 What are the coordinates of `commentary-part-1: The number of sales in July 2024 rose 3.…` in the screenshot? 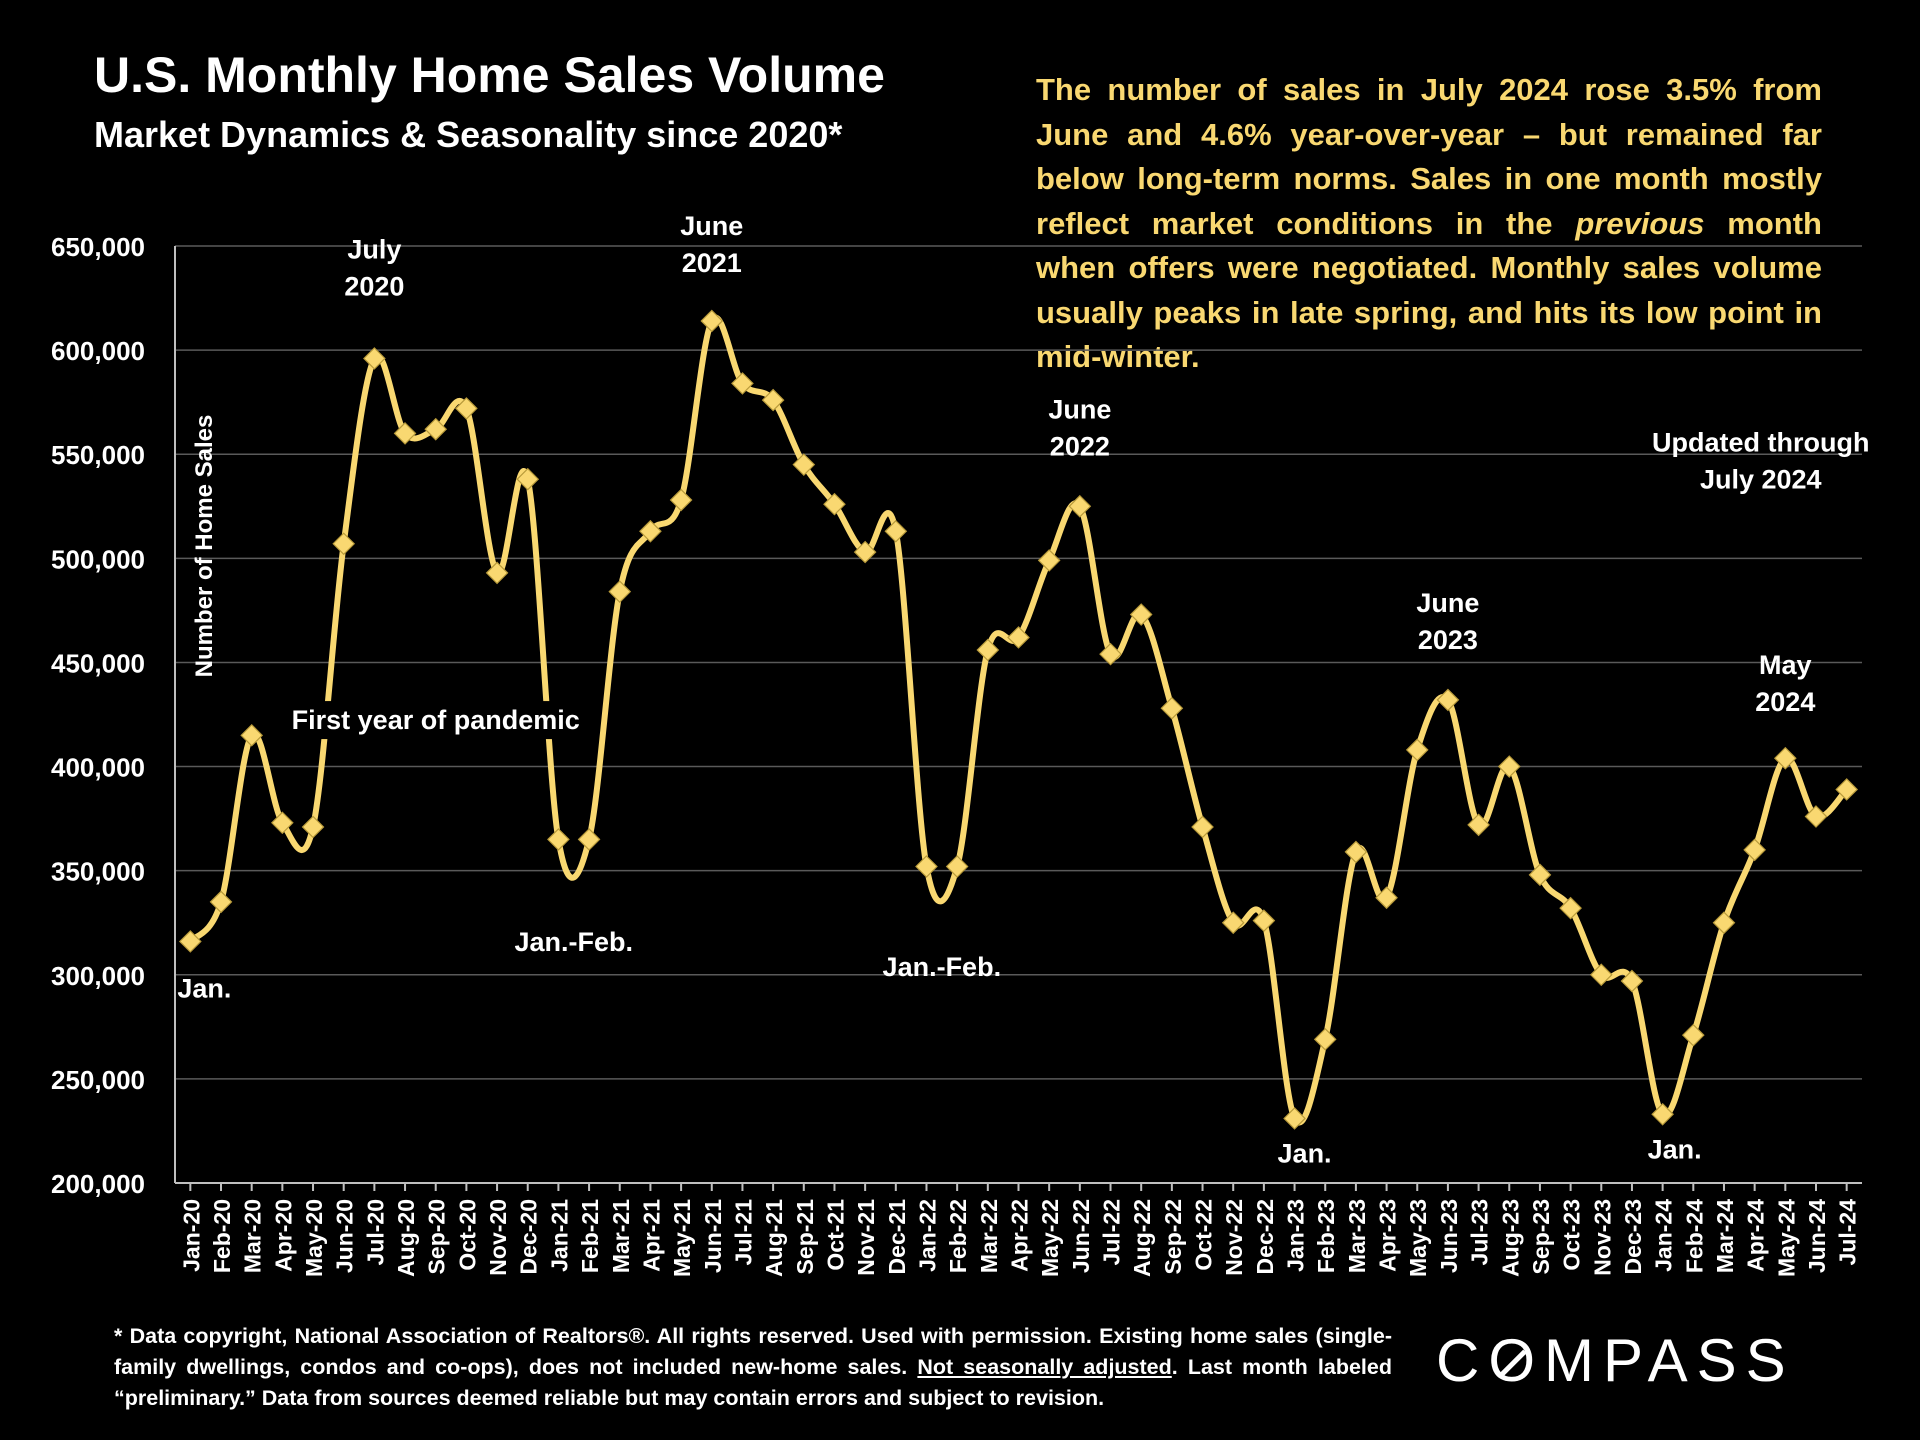 It's located at (1429, 156).